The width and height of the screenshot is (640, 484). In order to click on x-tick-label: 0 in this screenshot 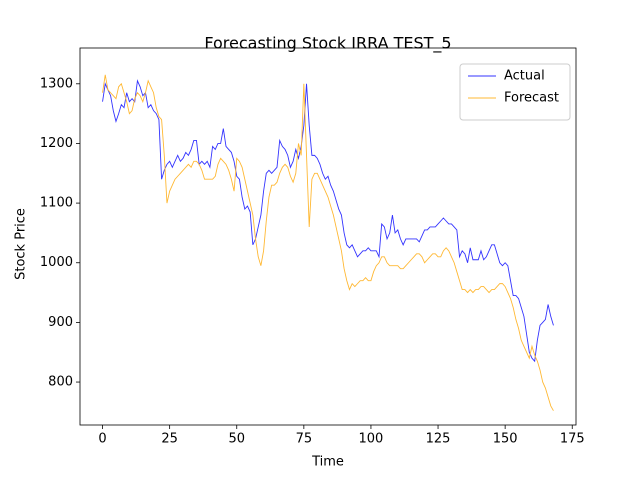, I will do `click(102, 439)`.